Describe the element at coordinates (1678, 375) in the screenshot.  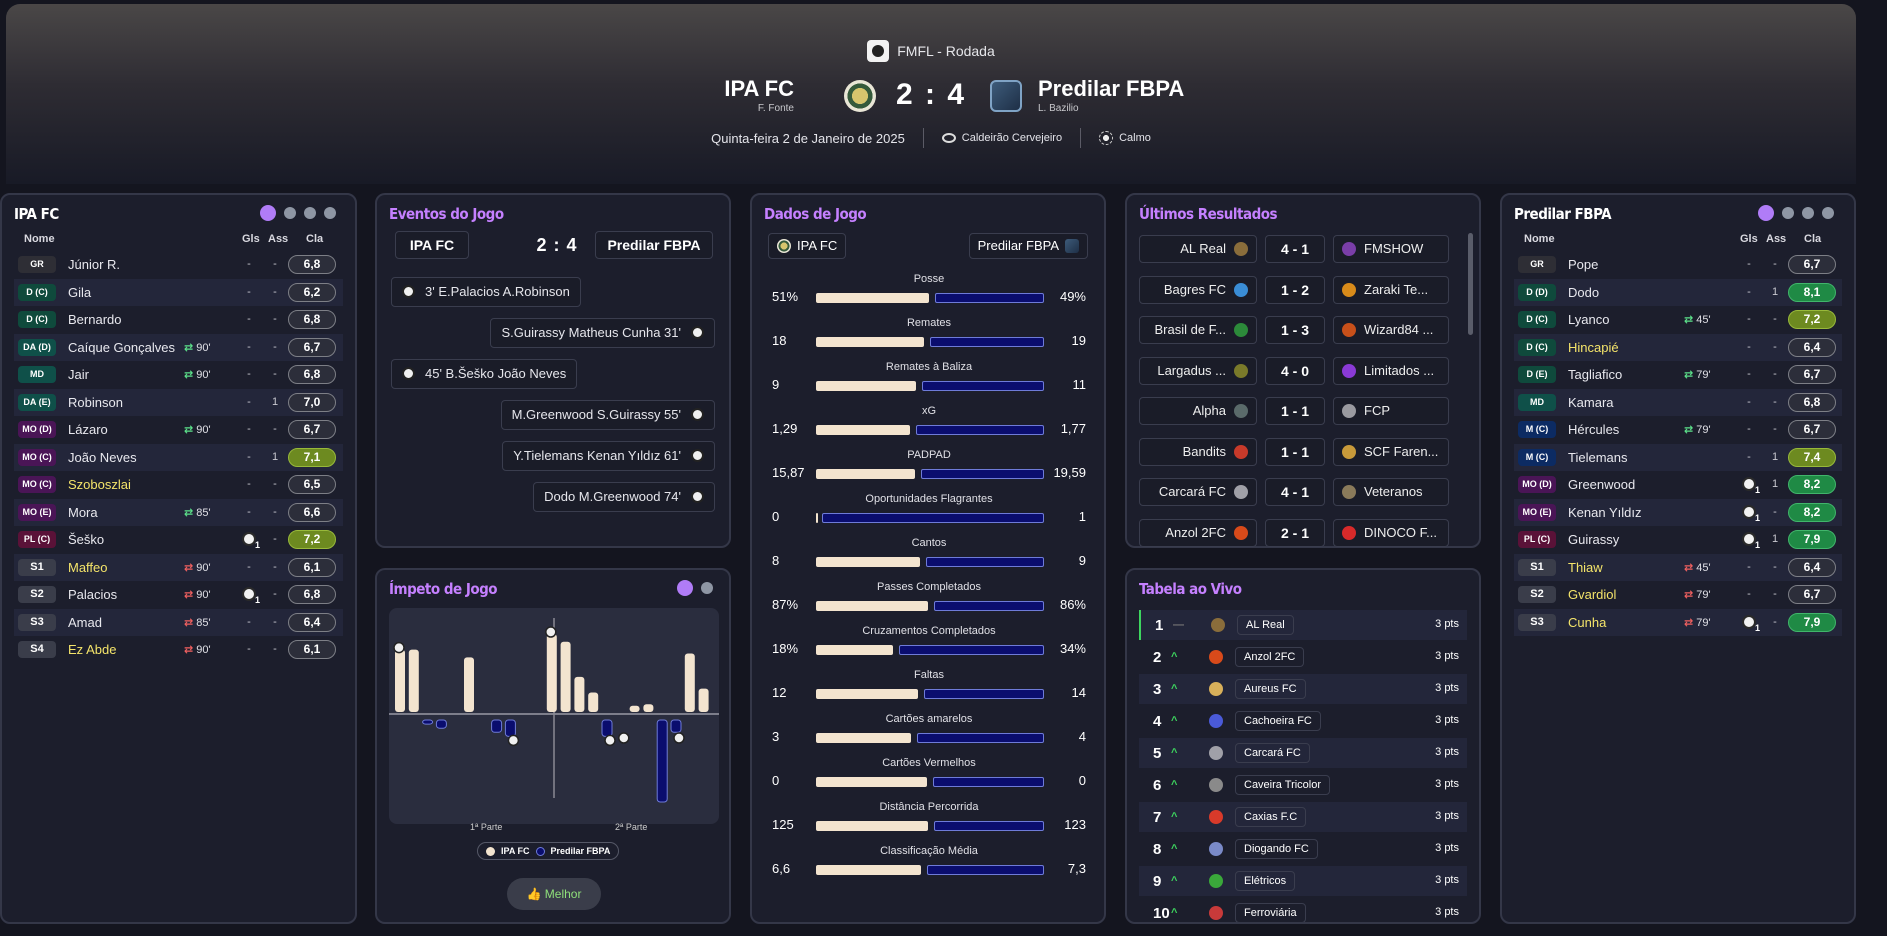
I see `player-row: D (E) Tagliafico ⇄ 79' - -6,7` at that location.